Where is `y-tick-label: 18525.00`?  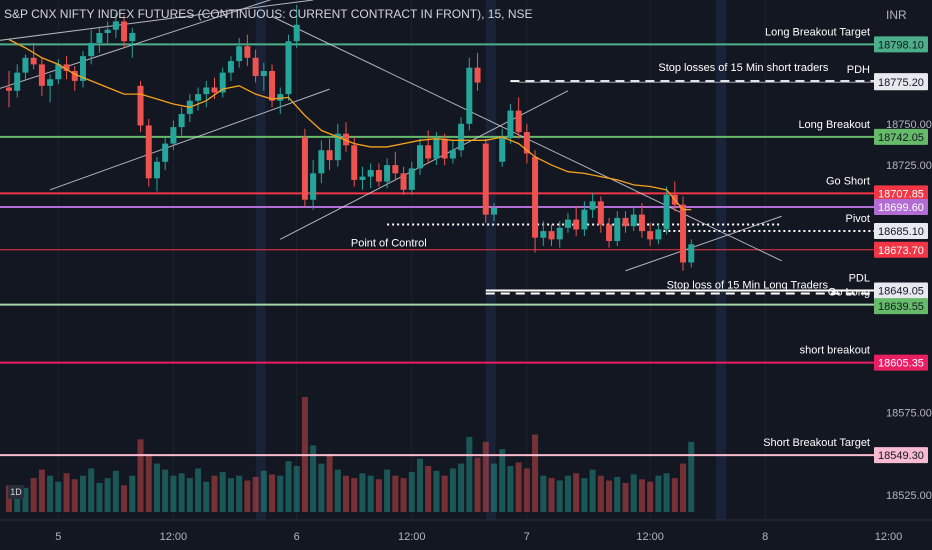
y-tick-label: 18525.00 is located at coordinates (909, 496).